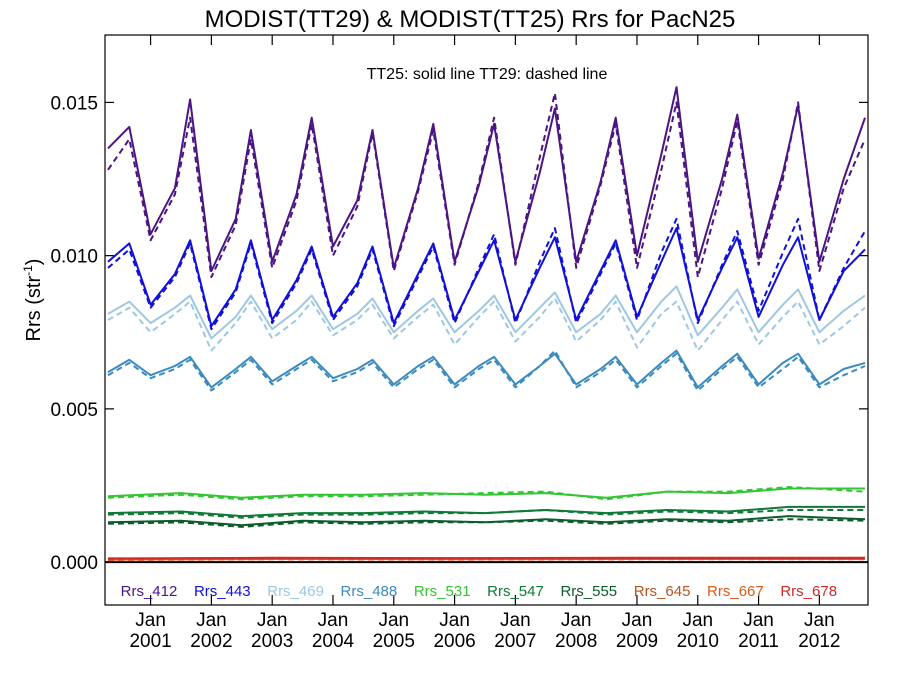 The height and width of the screenshot is (675, 900). What do you see at coordinates (74, 257) in the screenshot?
I see `y-tick-label: 0.010` at bounding box center [74, 257].